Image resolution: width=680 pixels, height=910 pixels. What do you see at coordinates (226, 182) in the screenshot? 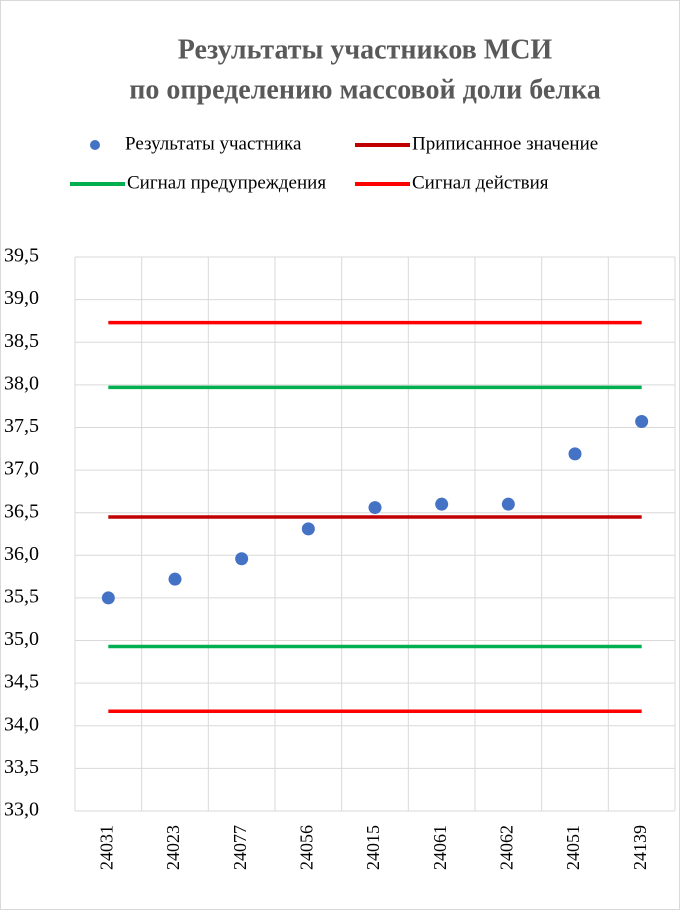
I see `legend-label: Сигнал предупреждения` at bounding box center [226, 182].